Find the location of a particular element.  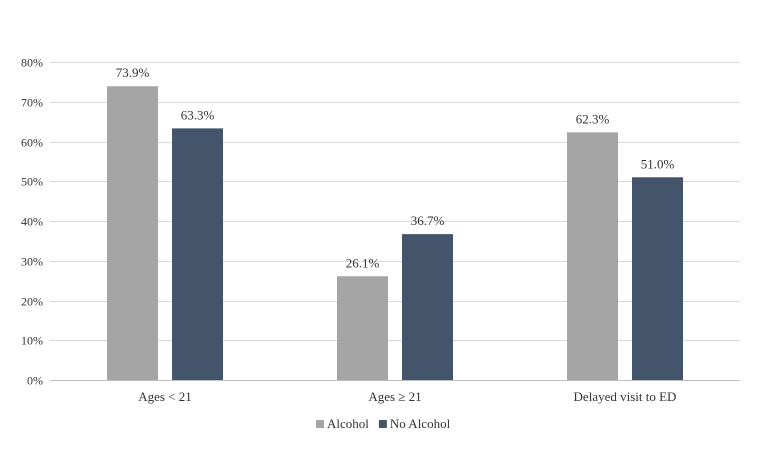

legend: Alcohol No Alcohol is located at coordinates (383, 423).